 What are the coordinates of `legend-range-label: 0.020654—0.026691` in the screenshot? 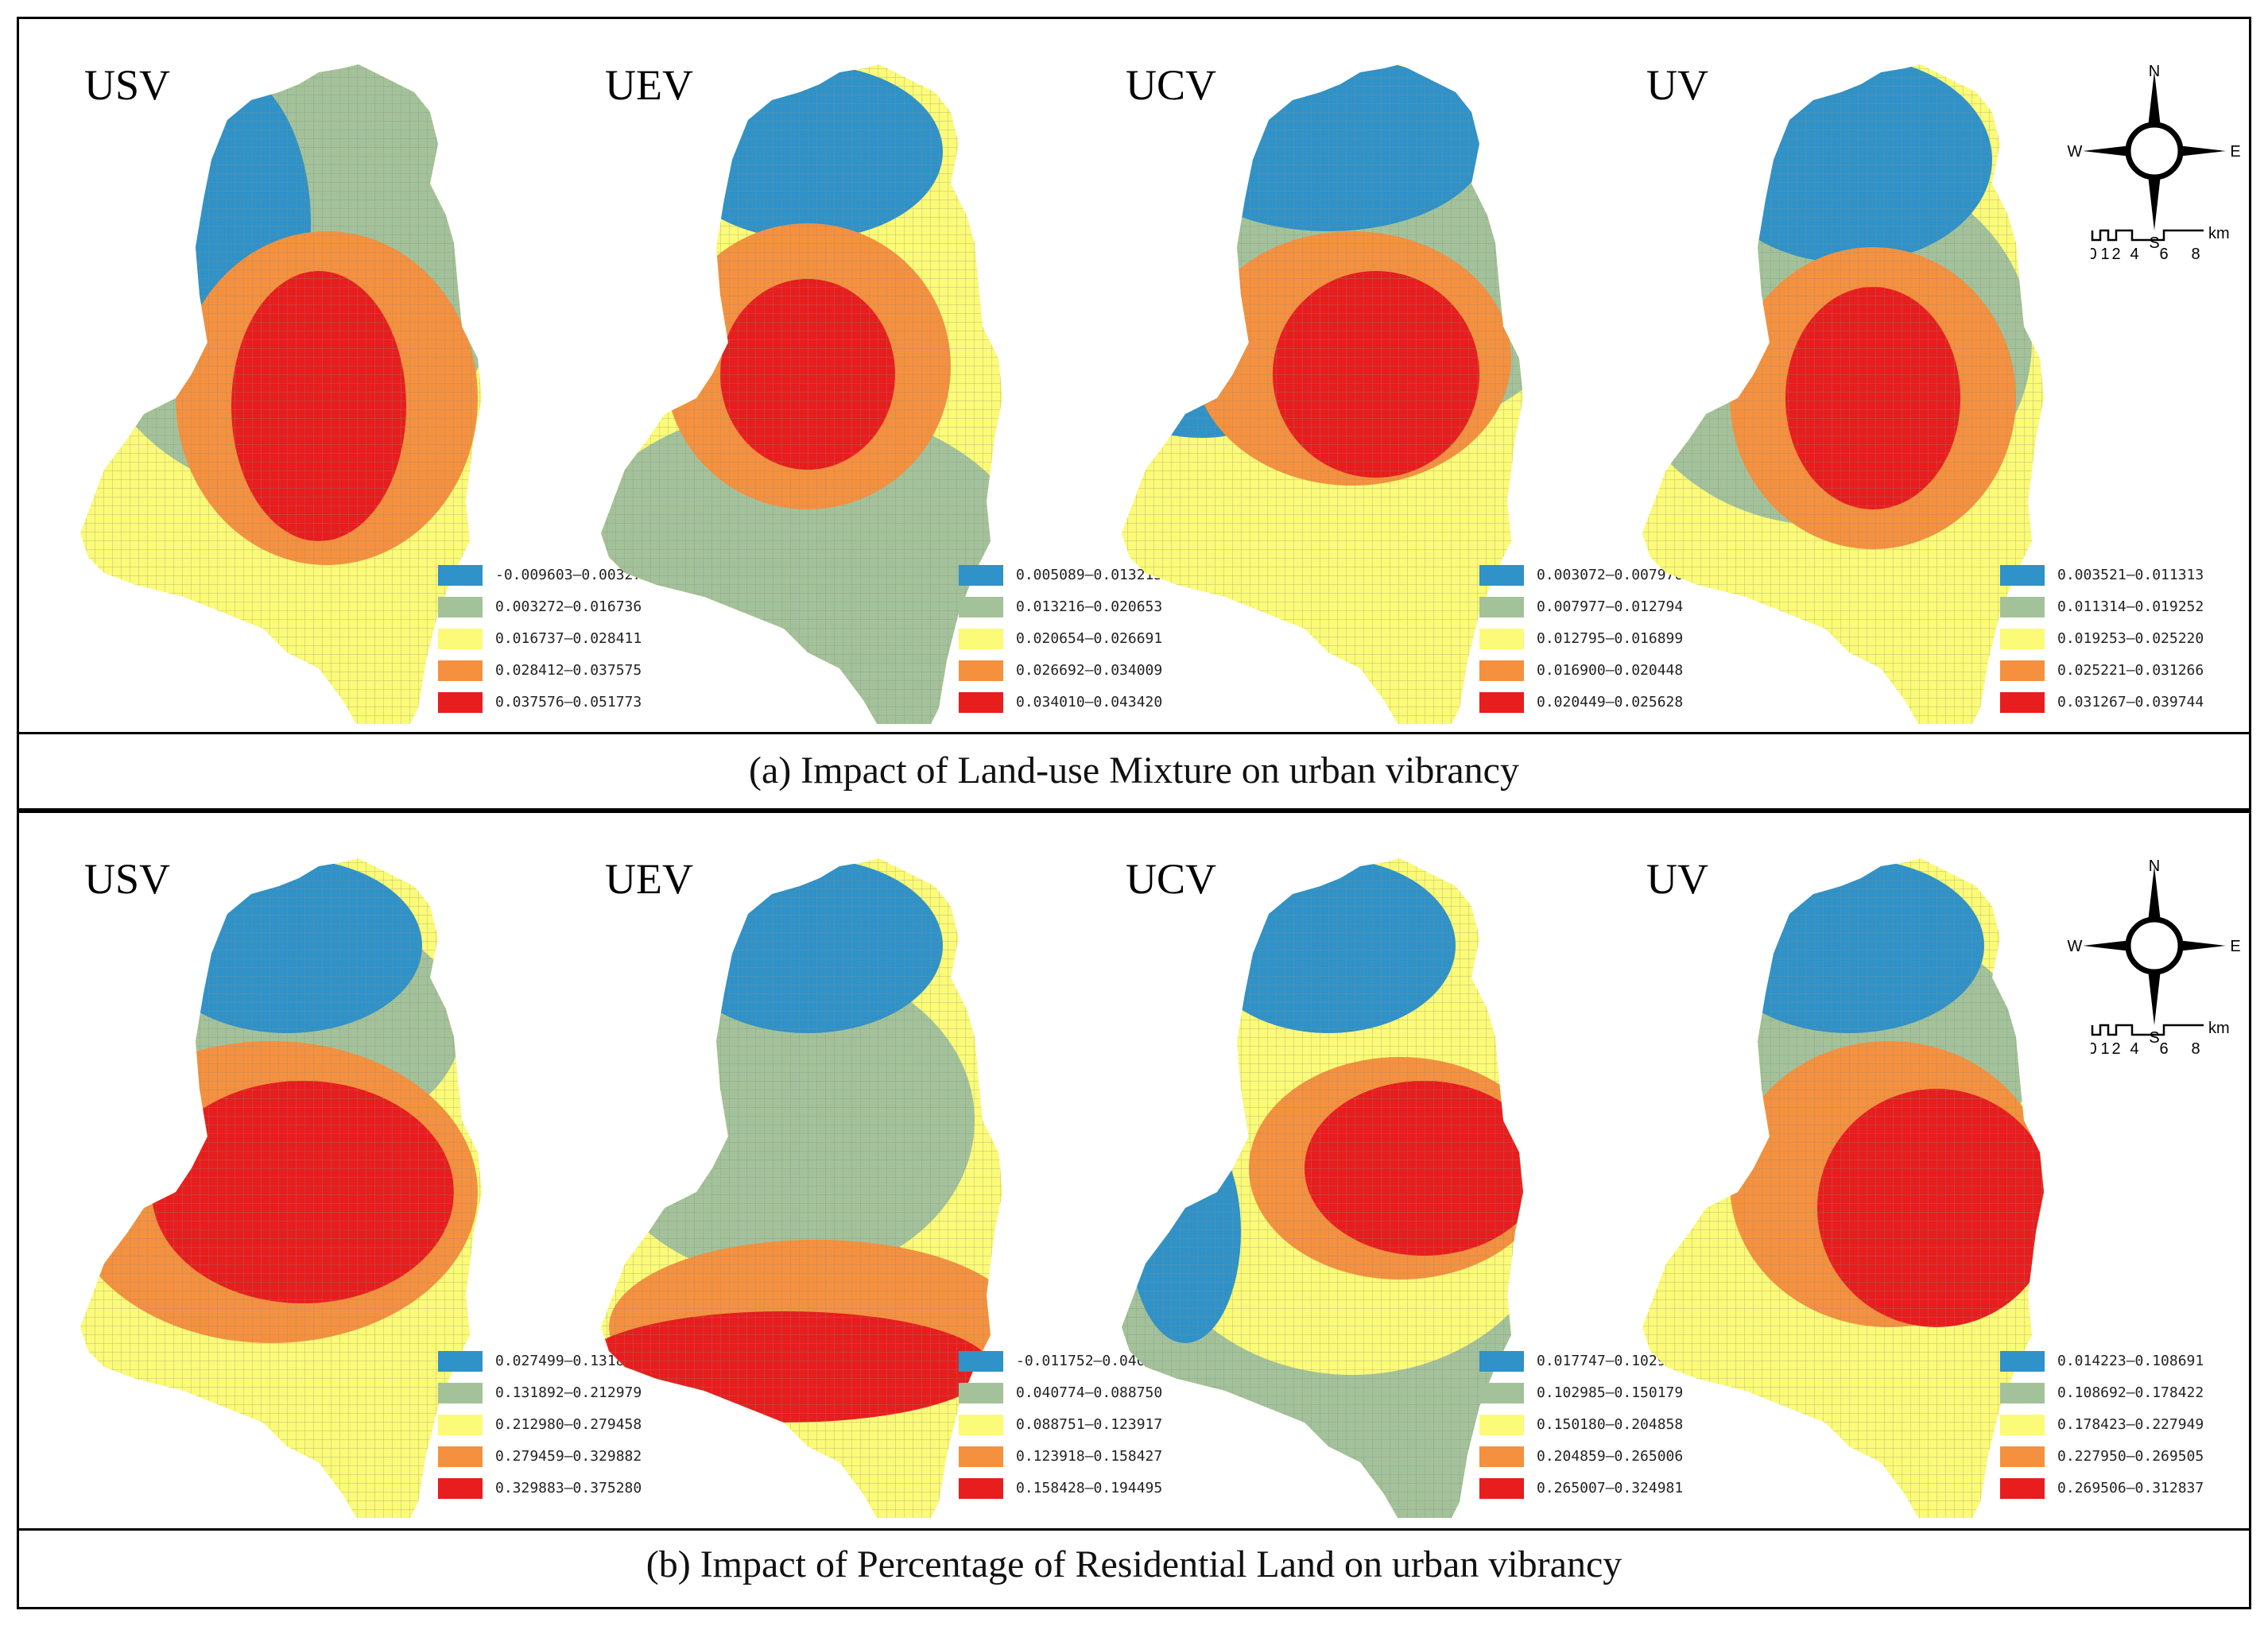 It's located at (1089, 638).